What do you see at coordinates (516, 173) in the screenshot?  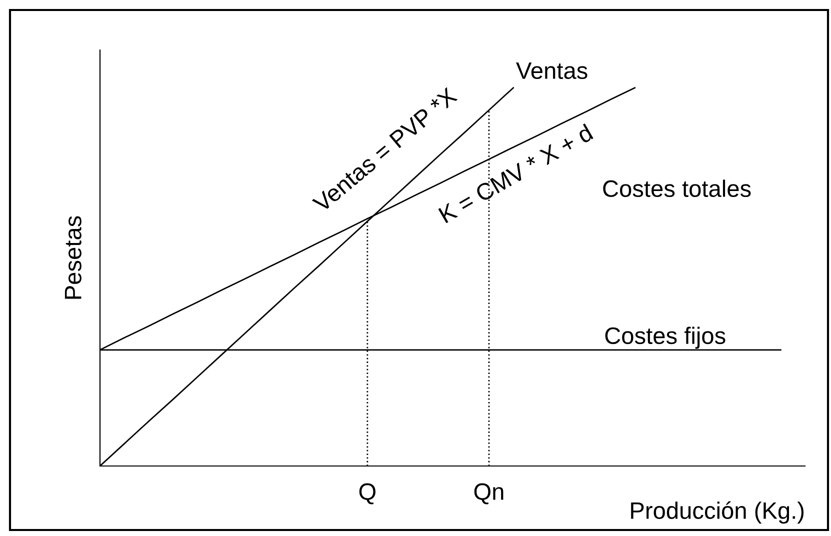 I see `annotation: K = CMV * X + d` at bounding box center [516, 173].